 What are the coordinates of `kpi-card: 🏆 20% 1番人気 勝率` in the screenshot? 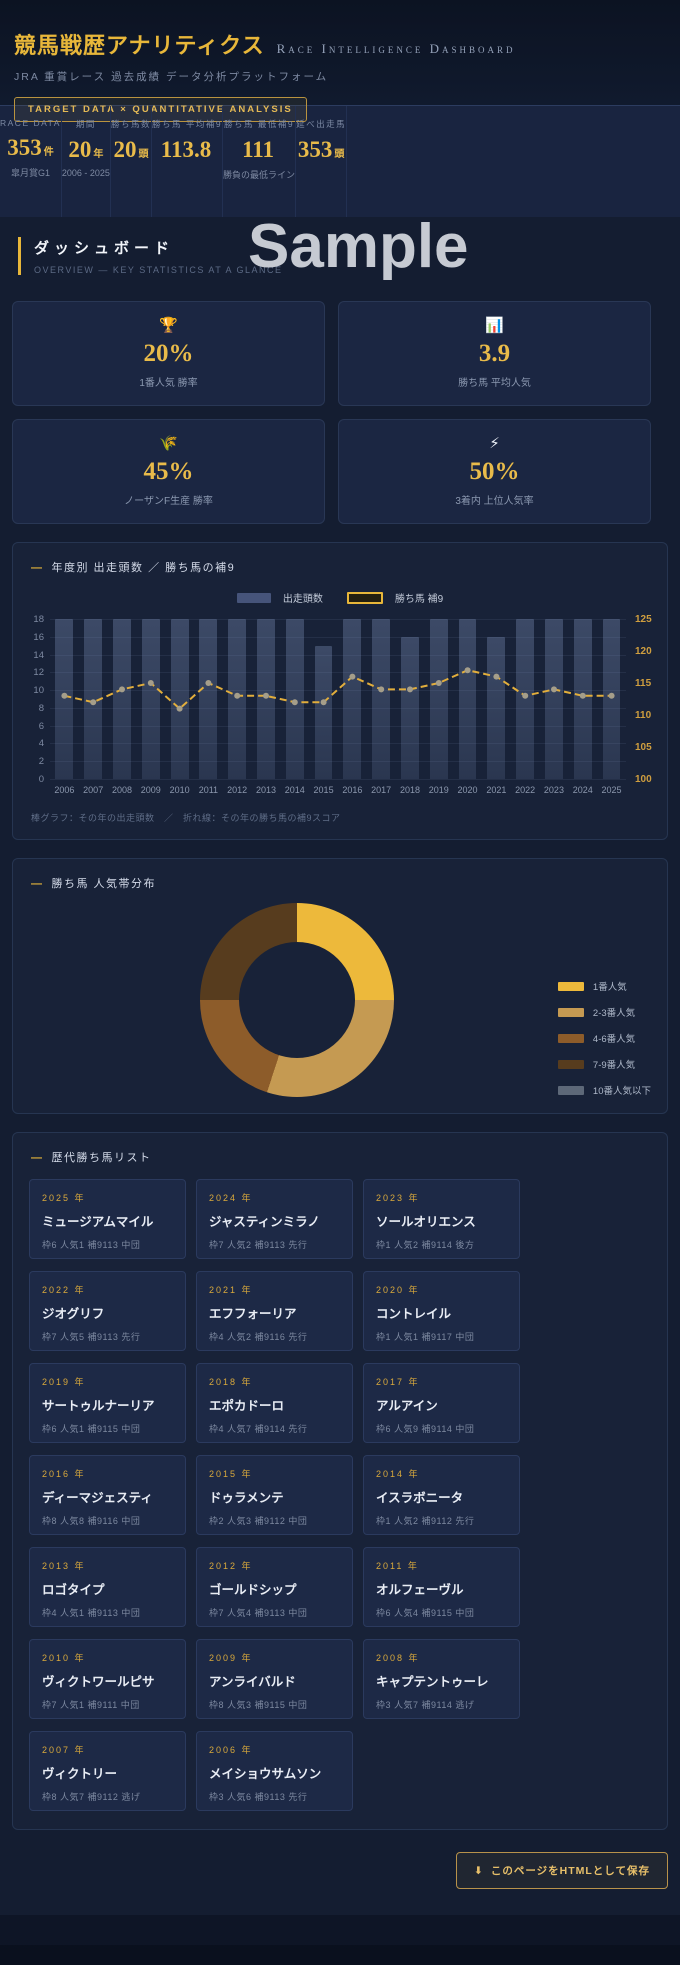 It's located at (168, 353).